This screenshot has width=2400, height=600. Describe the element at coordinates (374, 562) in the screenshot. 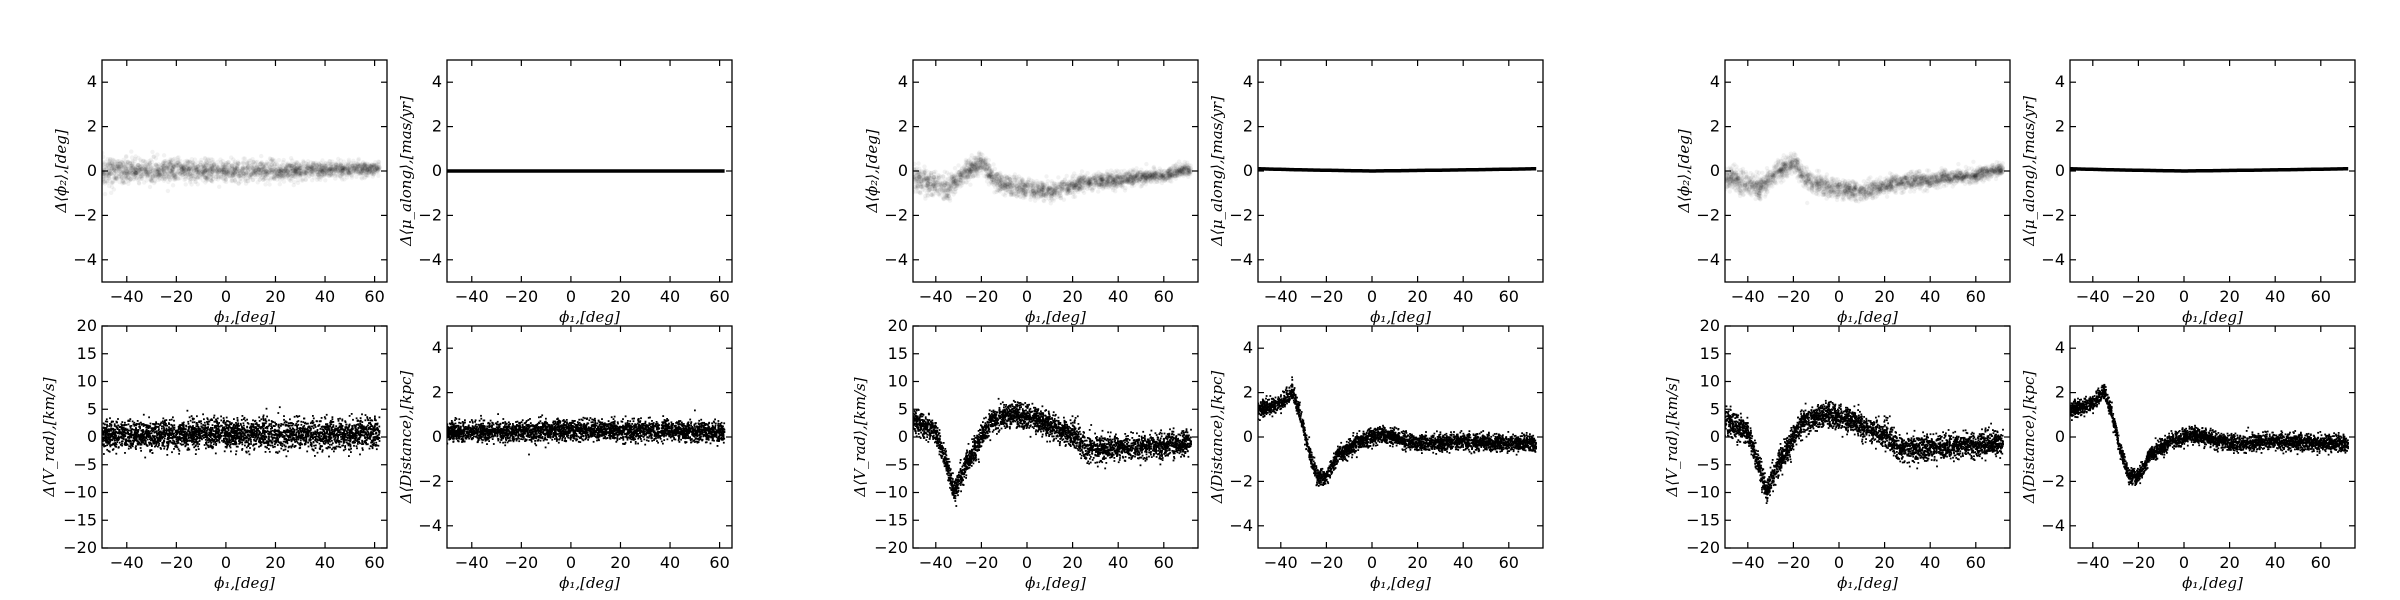

I see `x-tick-label: 60` at that location.